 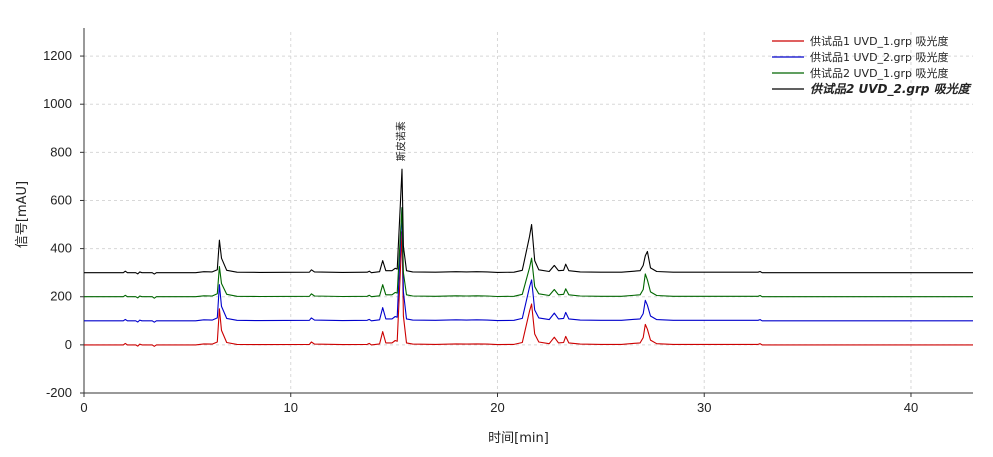 What do you see at coordinates (22, 214) in the screenshot?
I see `y-axis-label: 信号[mAU]` at bounding box center [22, 214].